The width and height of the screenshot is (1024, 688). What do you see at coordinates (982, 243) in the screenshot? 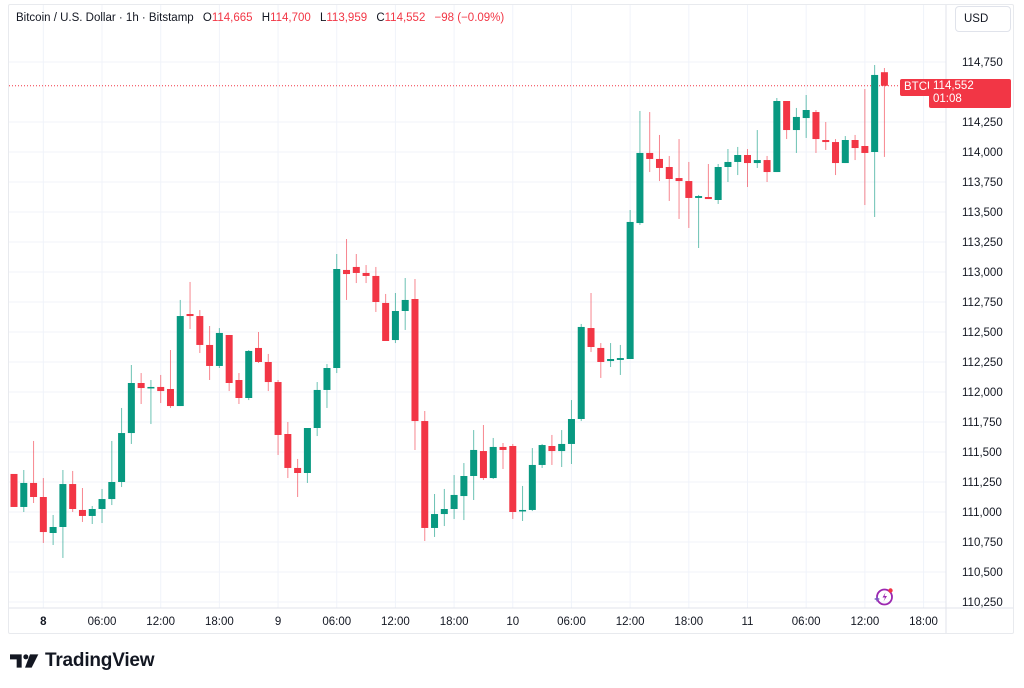
I see `price-tick-label: 113,250` at bounding box center [982, 243].